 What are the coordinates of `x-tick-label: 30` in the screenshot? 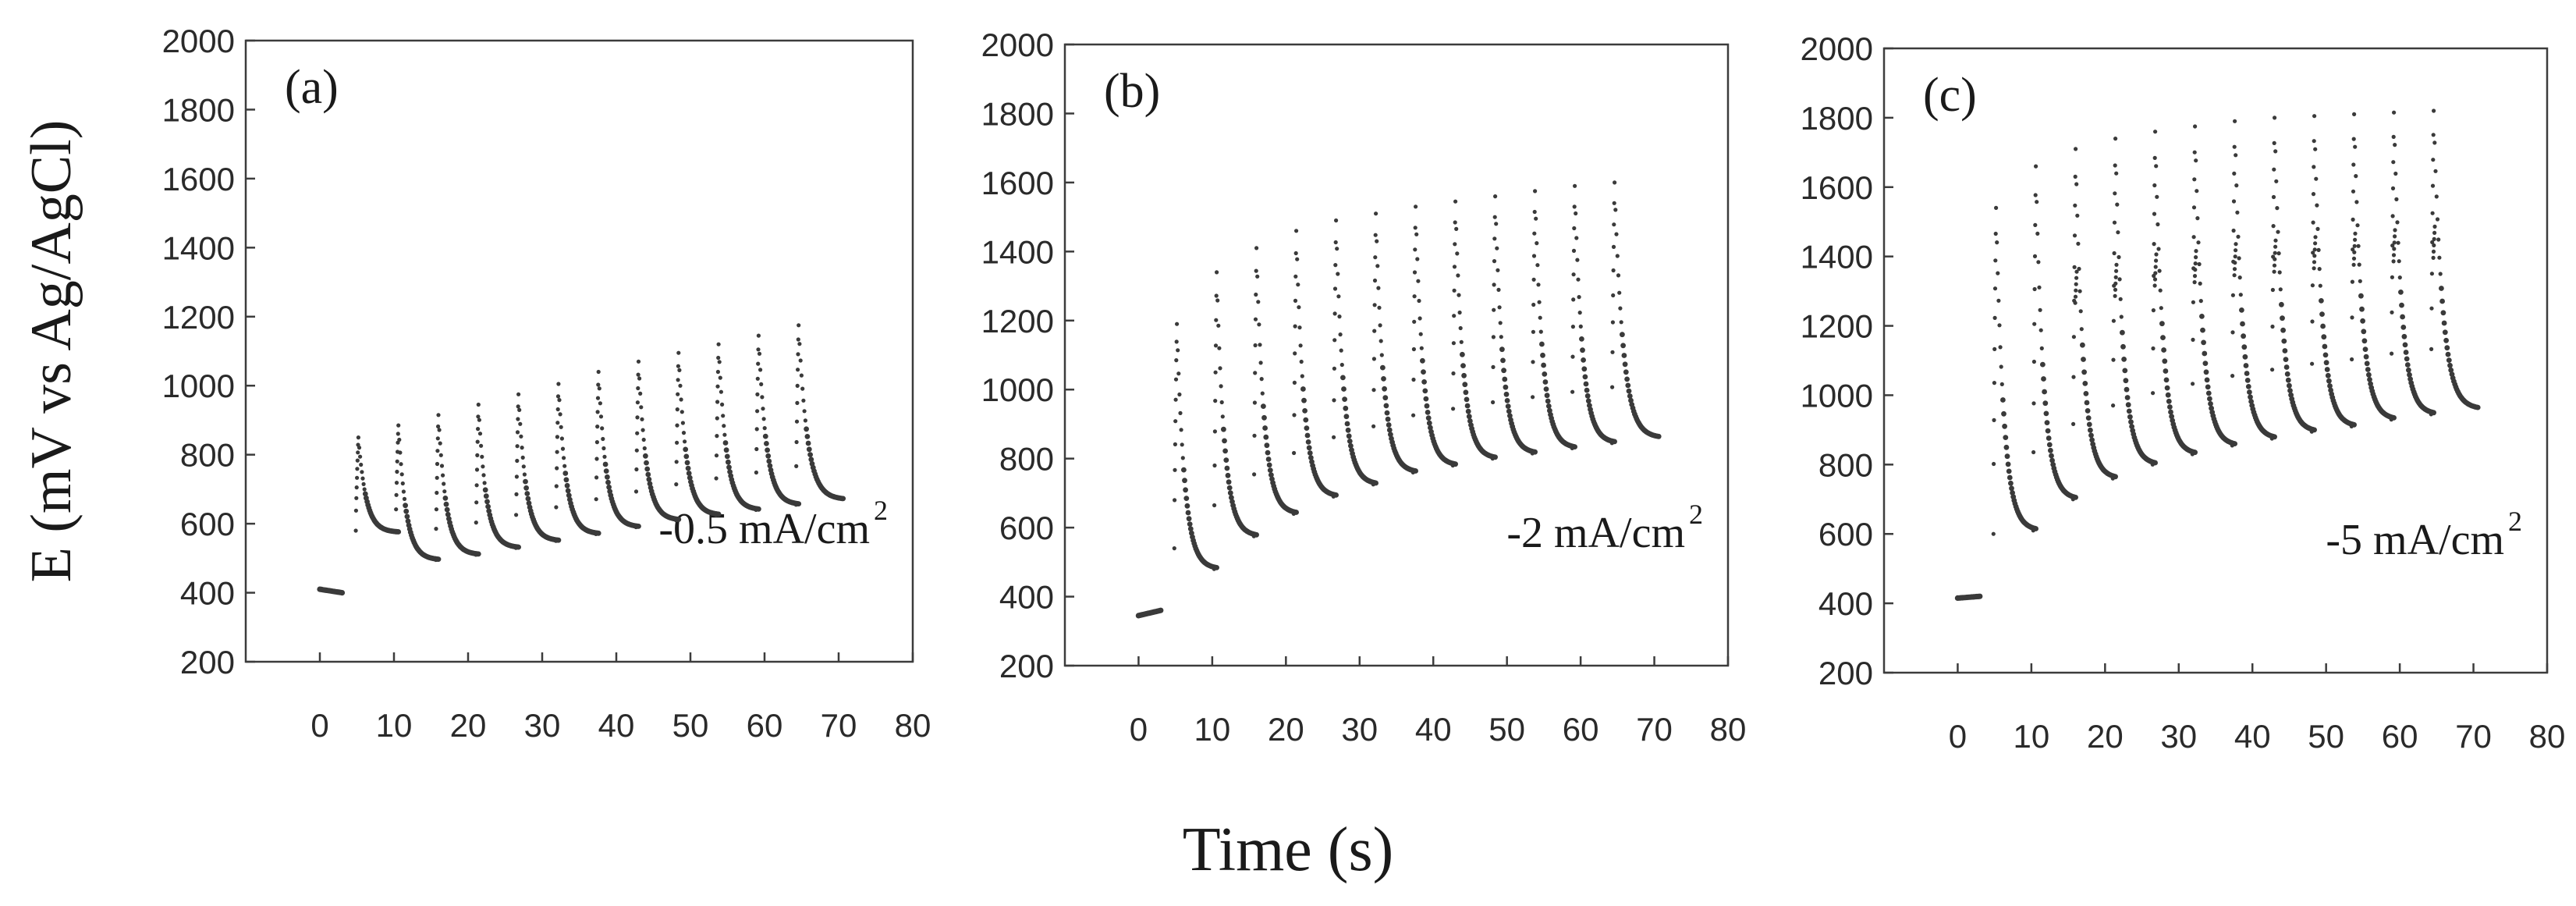 It's located at (542, 725).